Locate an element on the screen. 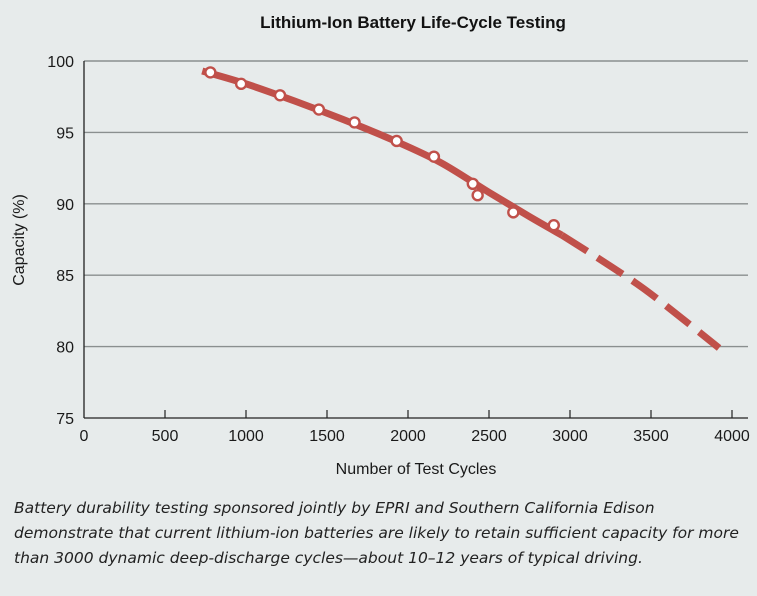 Image resolution: width=757 pixels, height=596 pixels. y-tick-label-75: 75 is located at coordinates (65, 419).